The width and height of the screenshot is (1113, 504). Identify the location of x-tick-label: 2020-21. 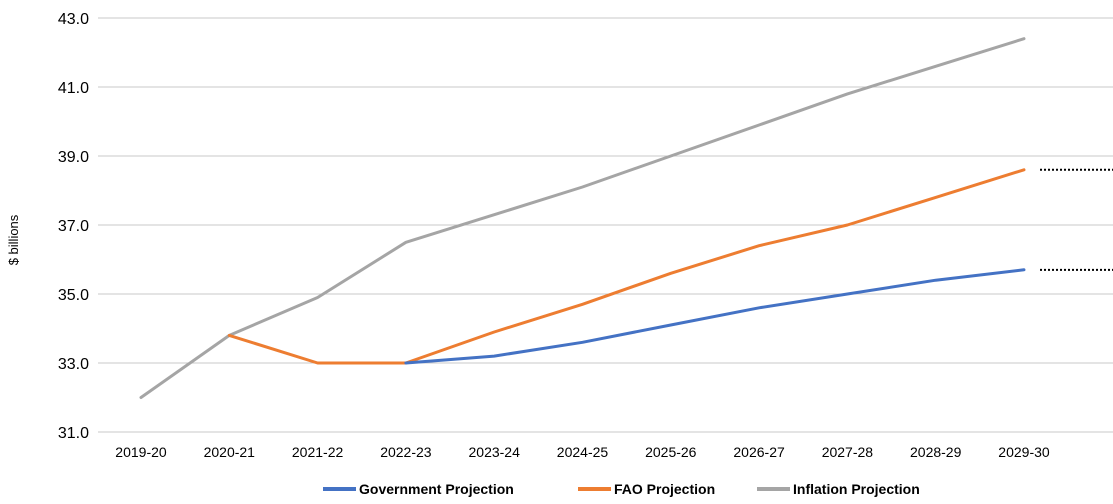
(230, 452).